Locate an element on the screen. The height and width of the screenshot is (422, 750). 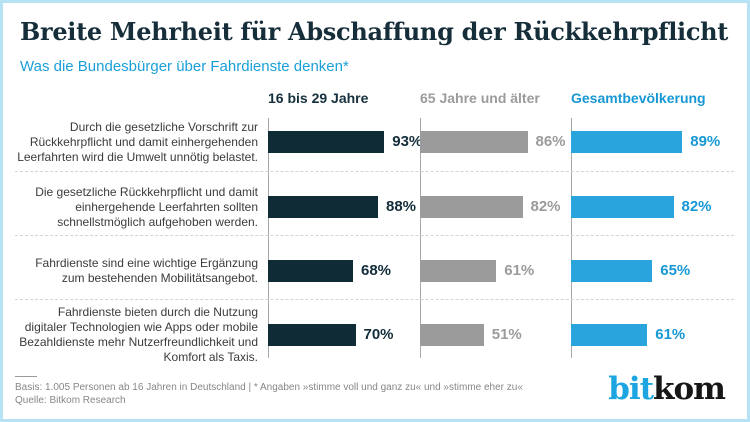
bar-value-label: 68% is located at coordinates (376, 270).